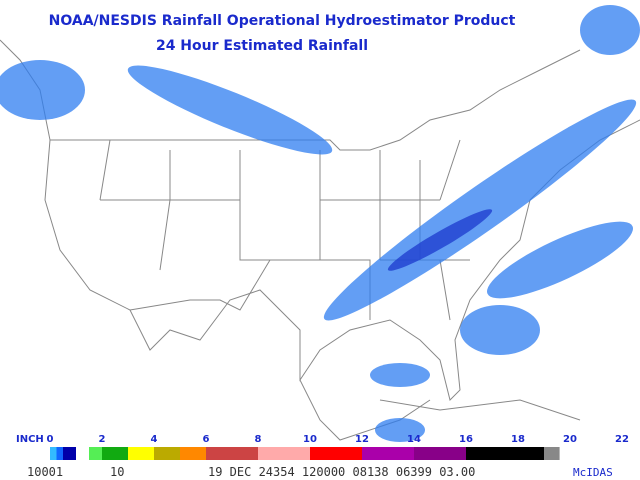  Describe the element at coordinates (570, 439) in the screenshot. I see `legend-tick-label: 20` at that location.